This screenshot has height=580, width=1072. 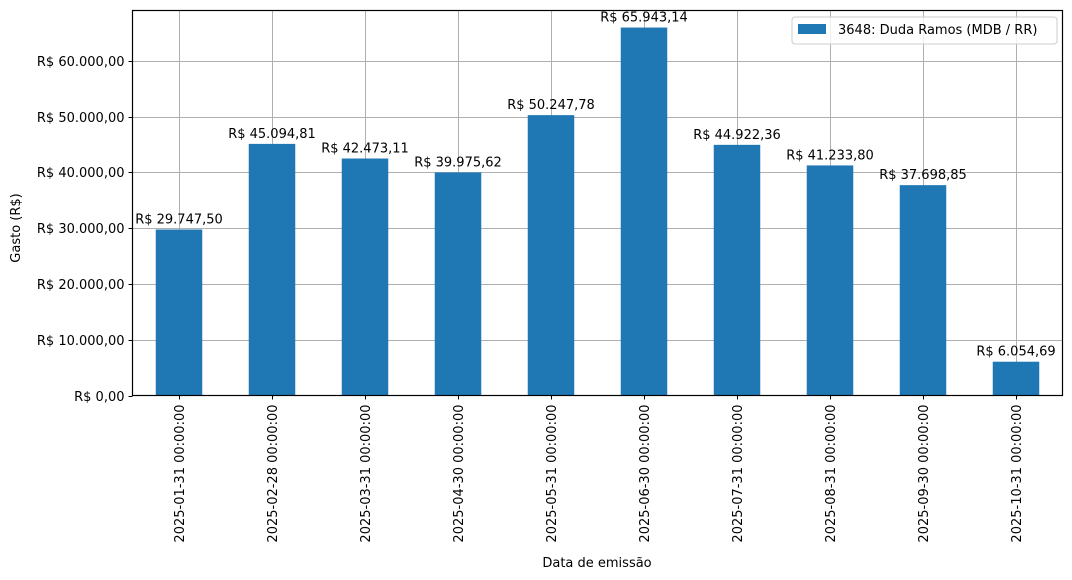 What do you see at coordinates (81, 229) in the screenshot?
I see `y-tick-label: R$ 30.000,00` at bounding box center [81, 229].